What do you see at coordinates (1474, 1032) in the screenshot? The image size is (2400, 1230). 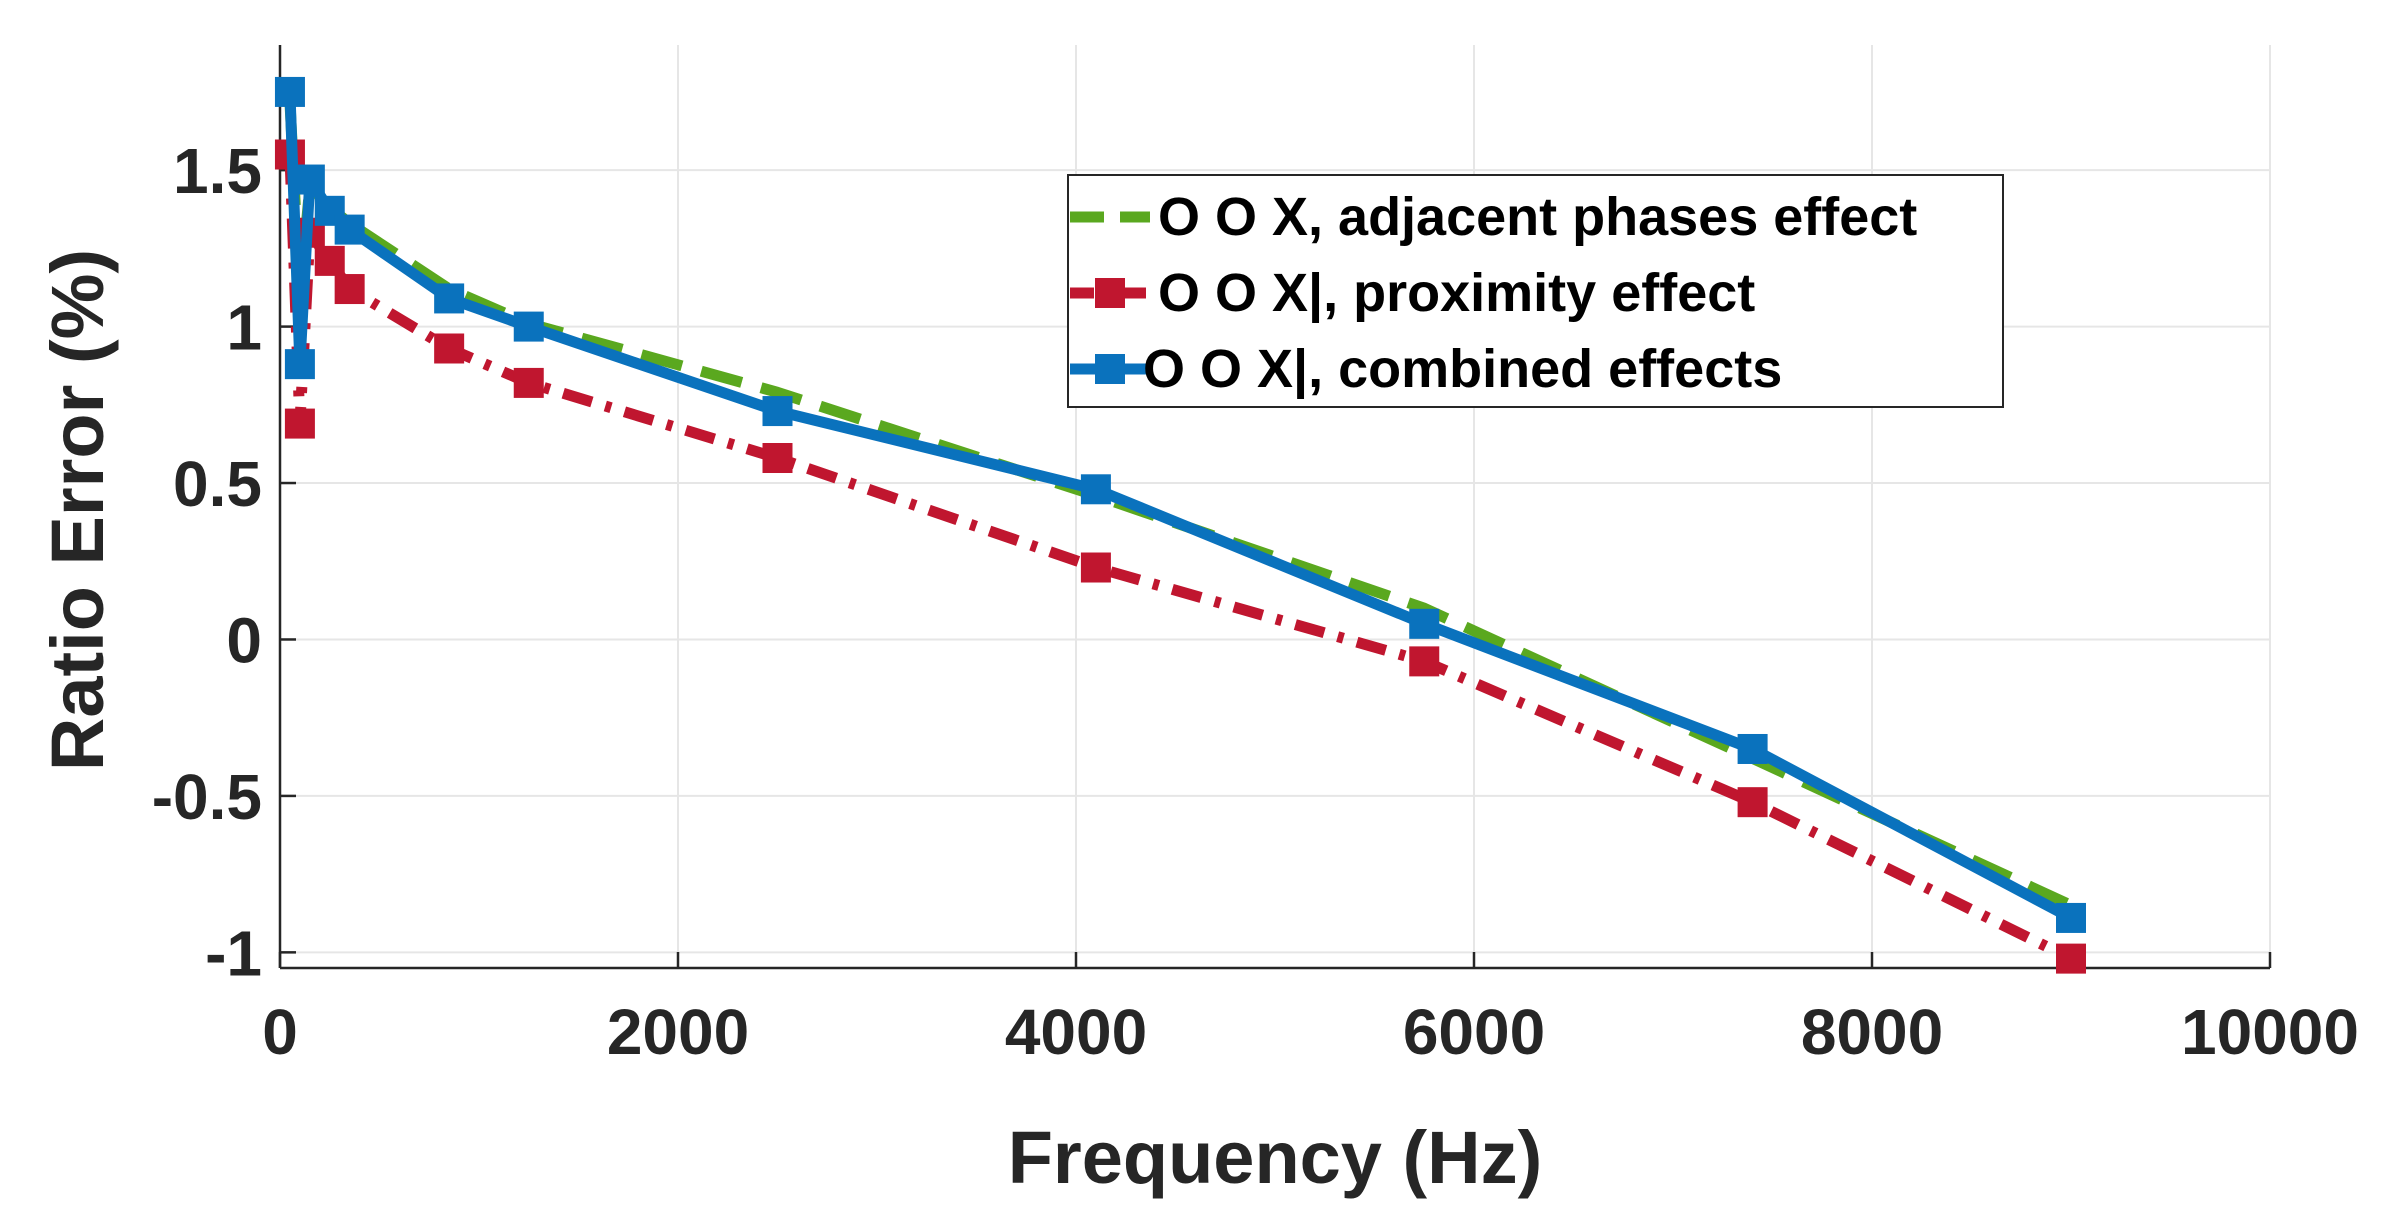 I see `x-tick-label-6000: 6000` at bounding box center [1474, 1032].